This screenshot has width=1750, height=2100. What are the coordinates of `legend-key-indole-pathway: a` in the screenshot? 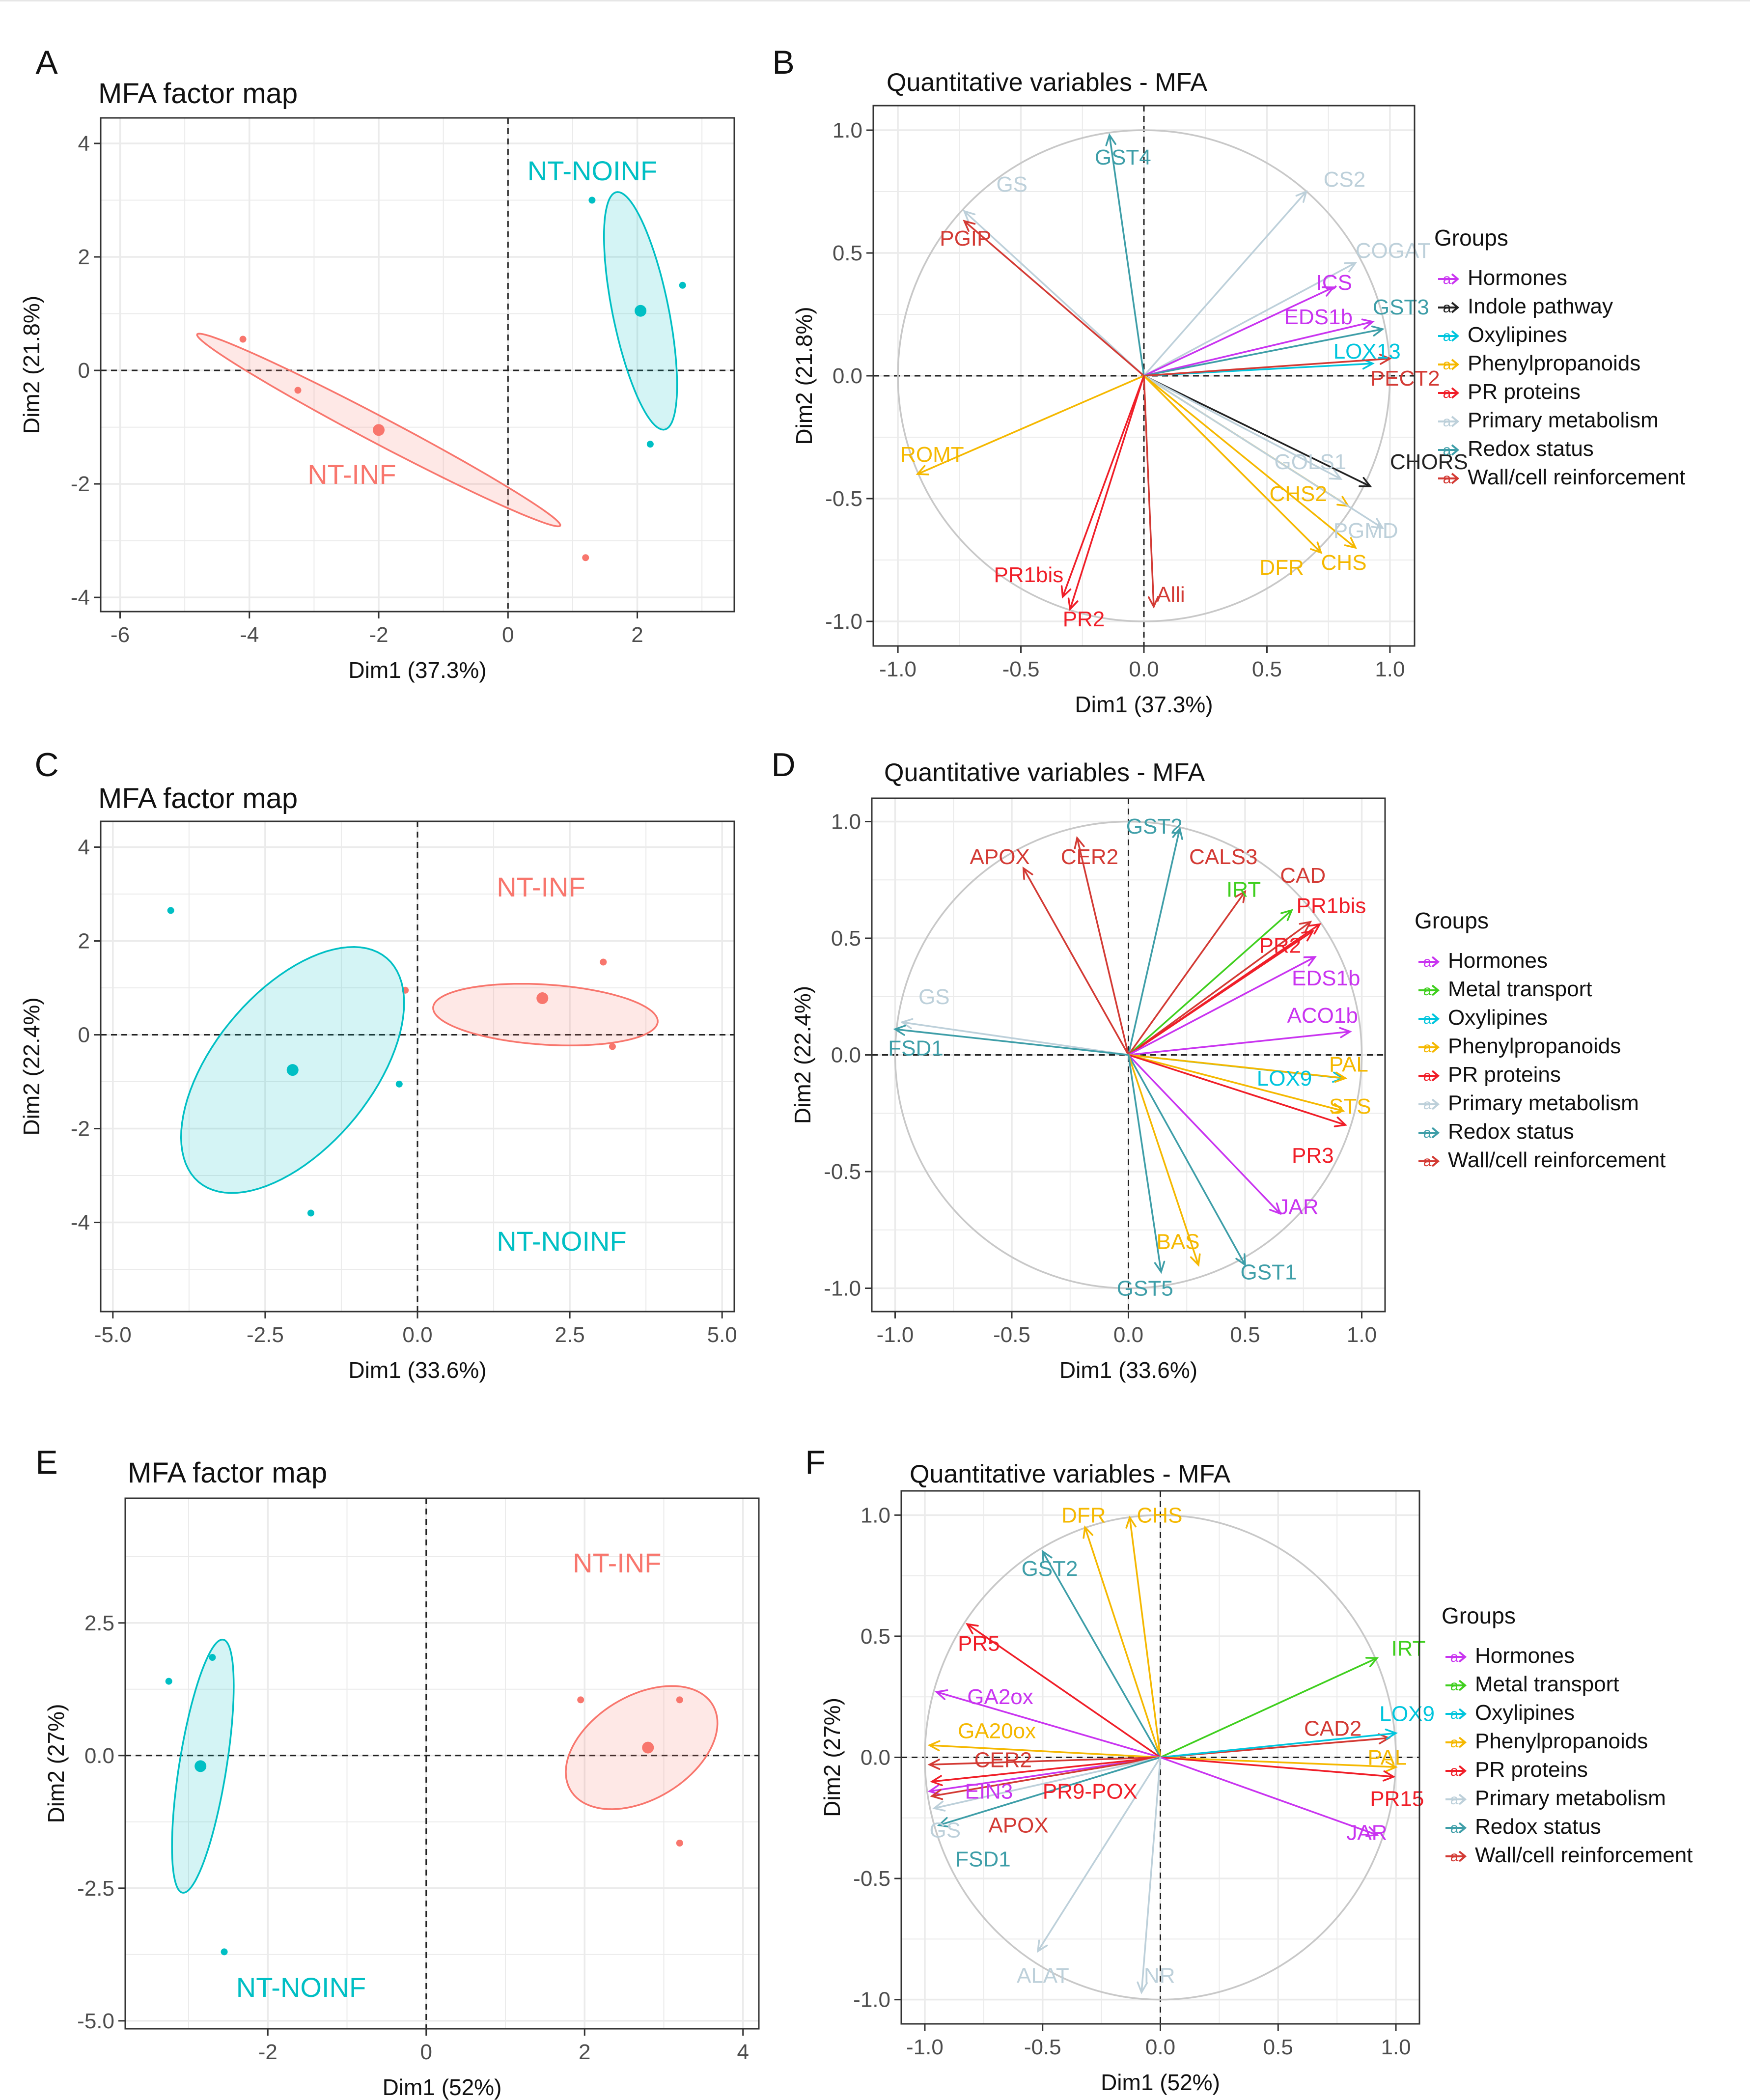 It's located at (1449, 308).